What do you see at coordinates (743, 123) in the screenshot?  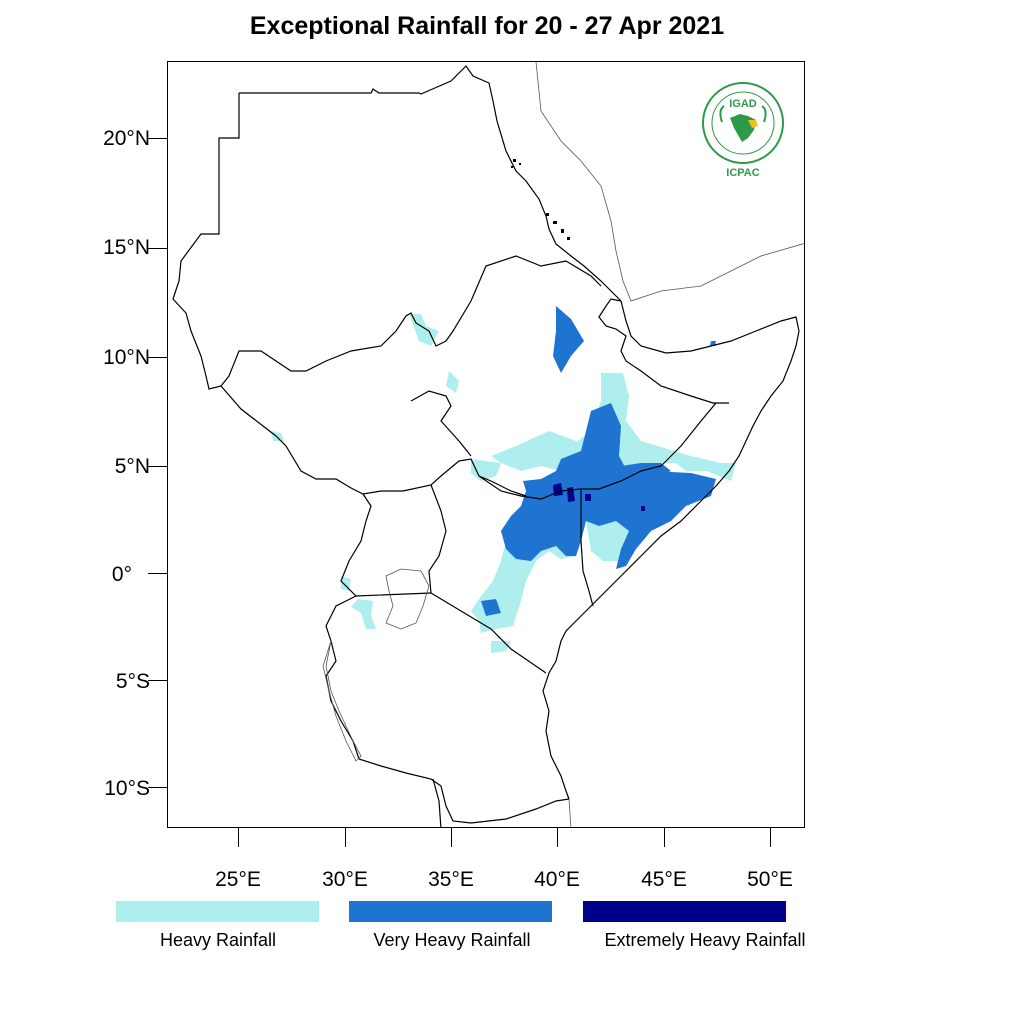 I see `logo-emblem-icon` at bounding box center [743, 123].